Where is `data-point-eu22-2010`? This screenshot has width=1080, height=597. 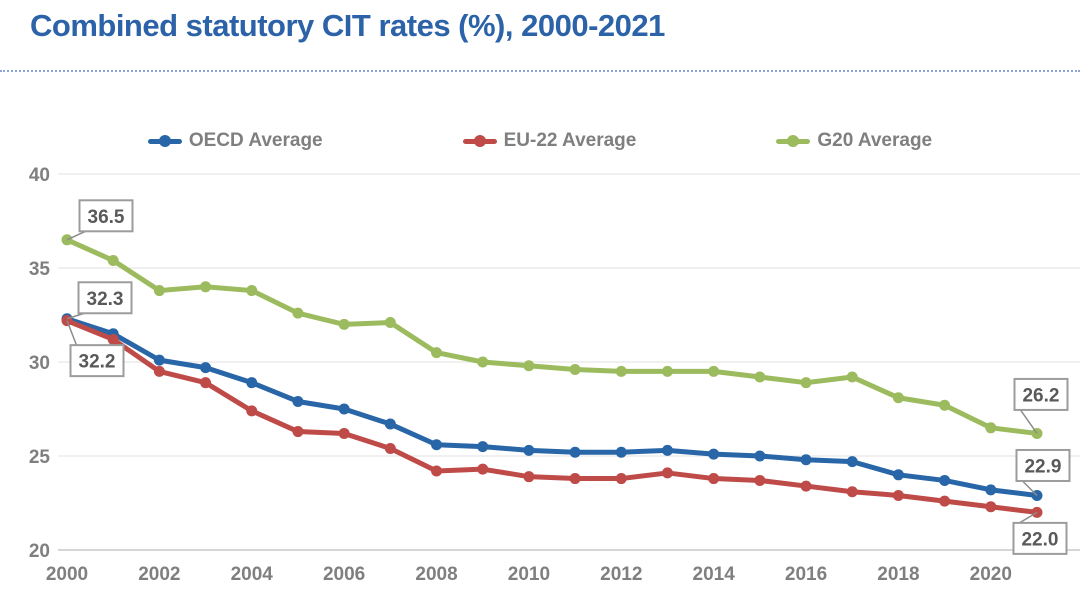
data-point-eu22-2010 is located at coordinates (529, 477).